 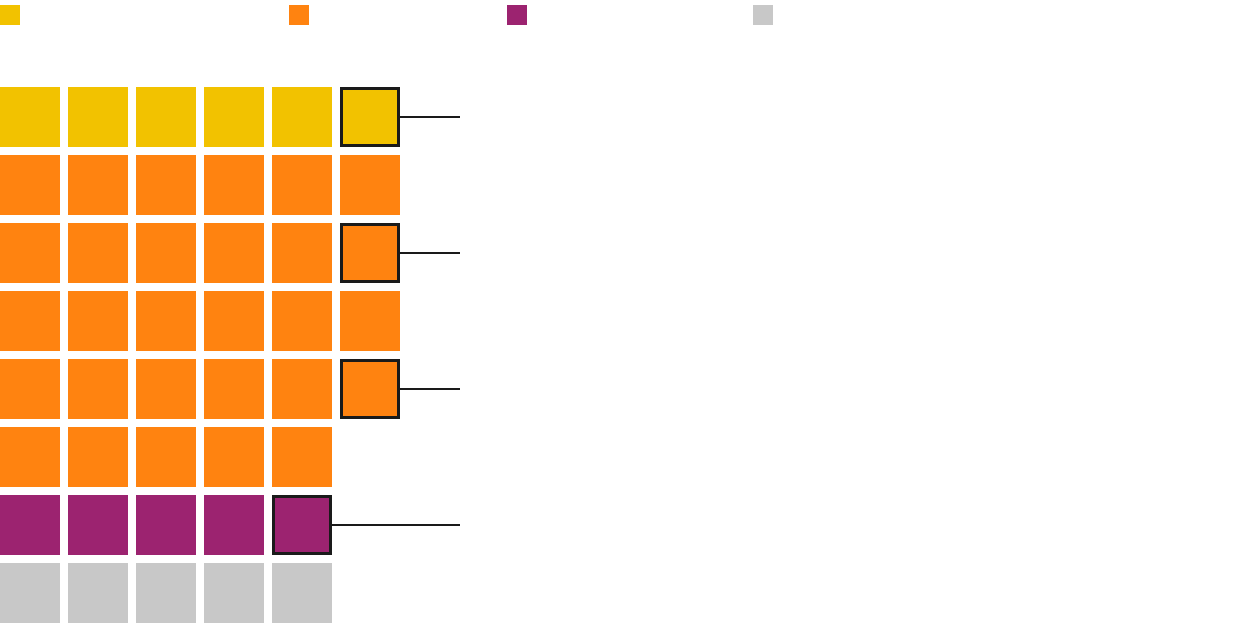 I want to click on chart-legend, so click(x=386, y=15).